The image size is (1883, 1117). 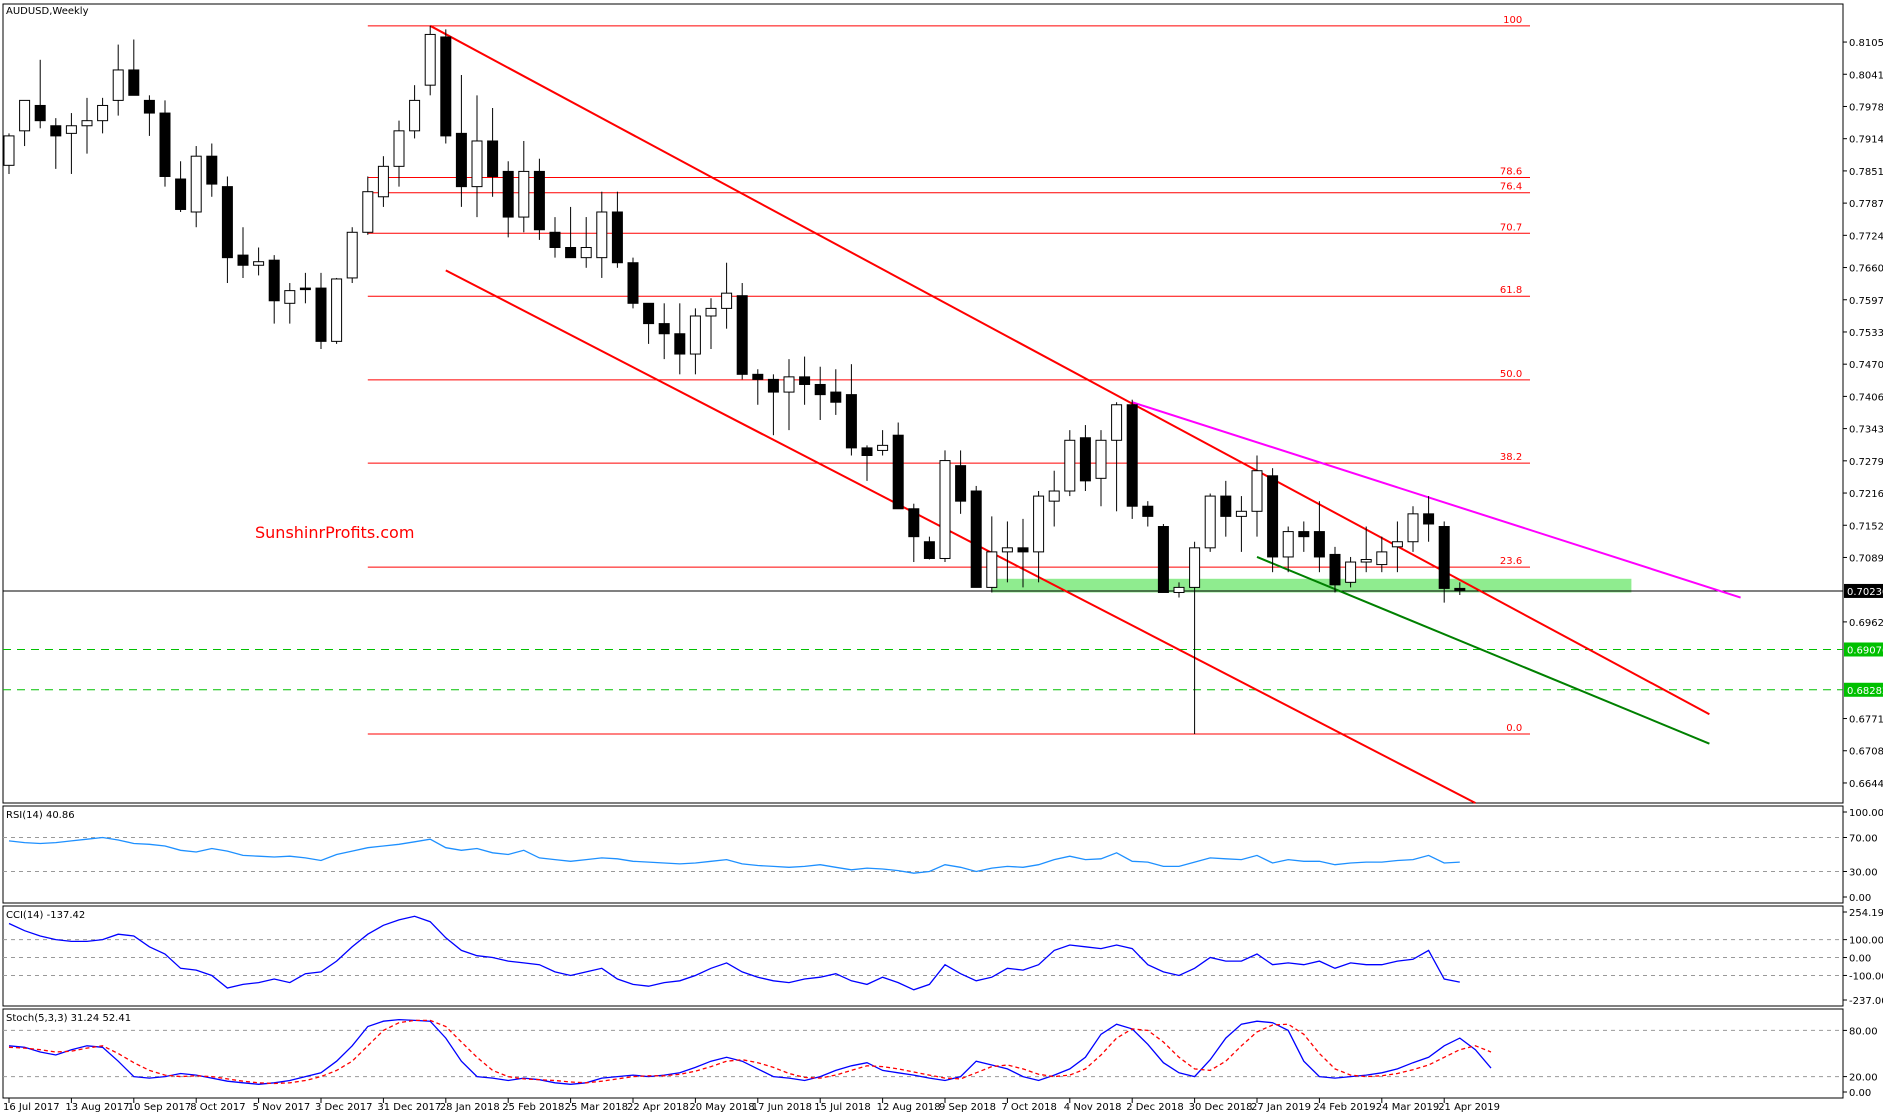 I want to click on x-tick-label: 4 Nov 2018, so click(x=1093, y=1107).